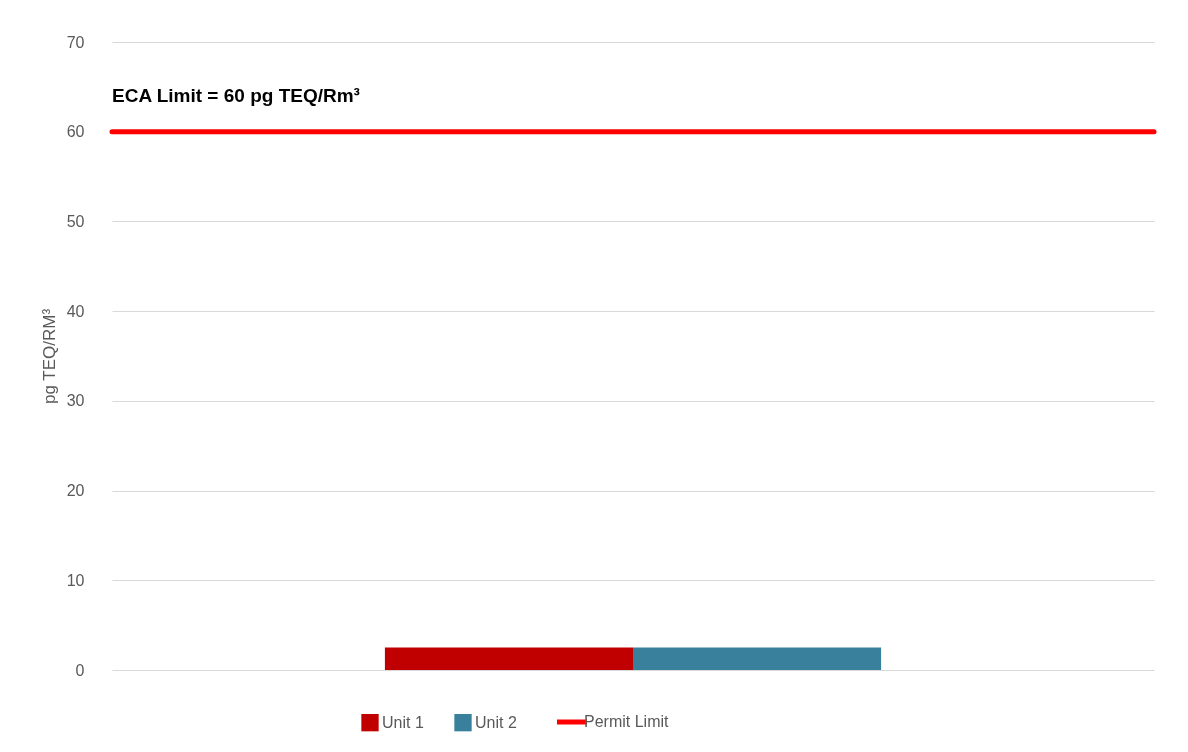  I want to click on y-tick-label: 30, so click(75, 401).